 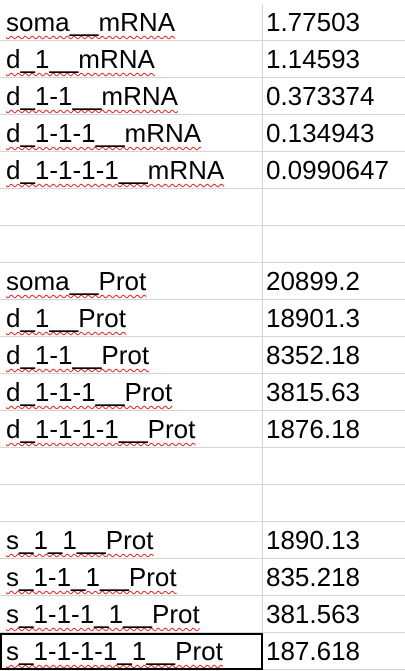 I want to click on value-cell: 0.0990647, so click(x=334, y=170).